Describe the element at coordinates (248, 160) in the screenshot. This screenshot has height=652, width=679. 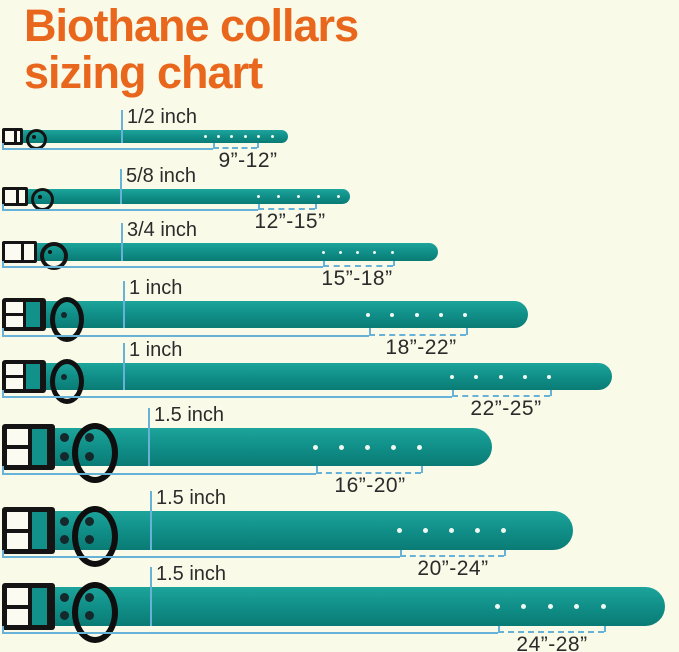
I see `size-range-label: 9”-12”` at that location.